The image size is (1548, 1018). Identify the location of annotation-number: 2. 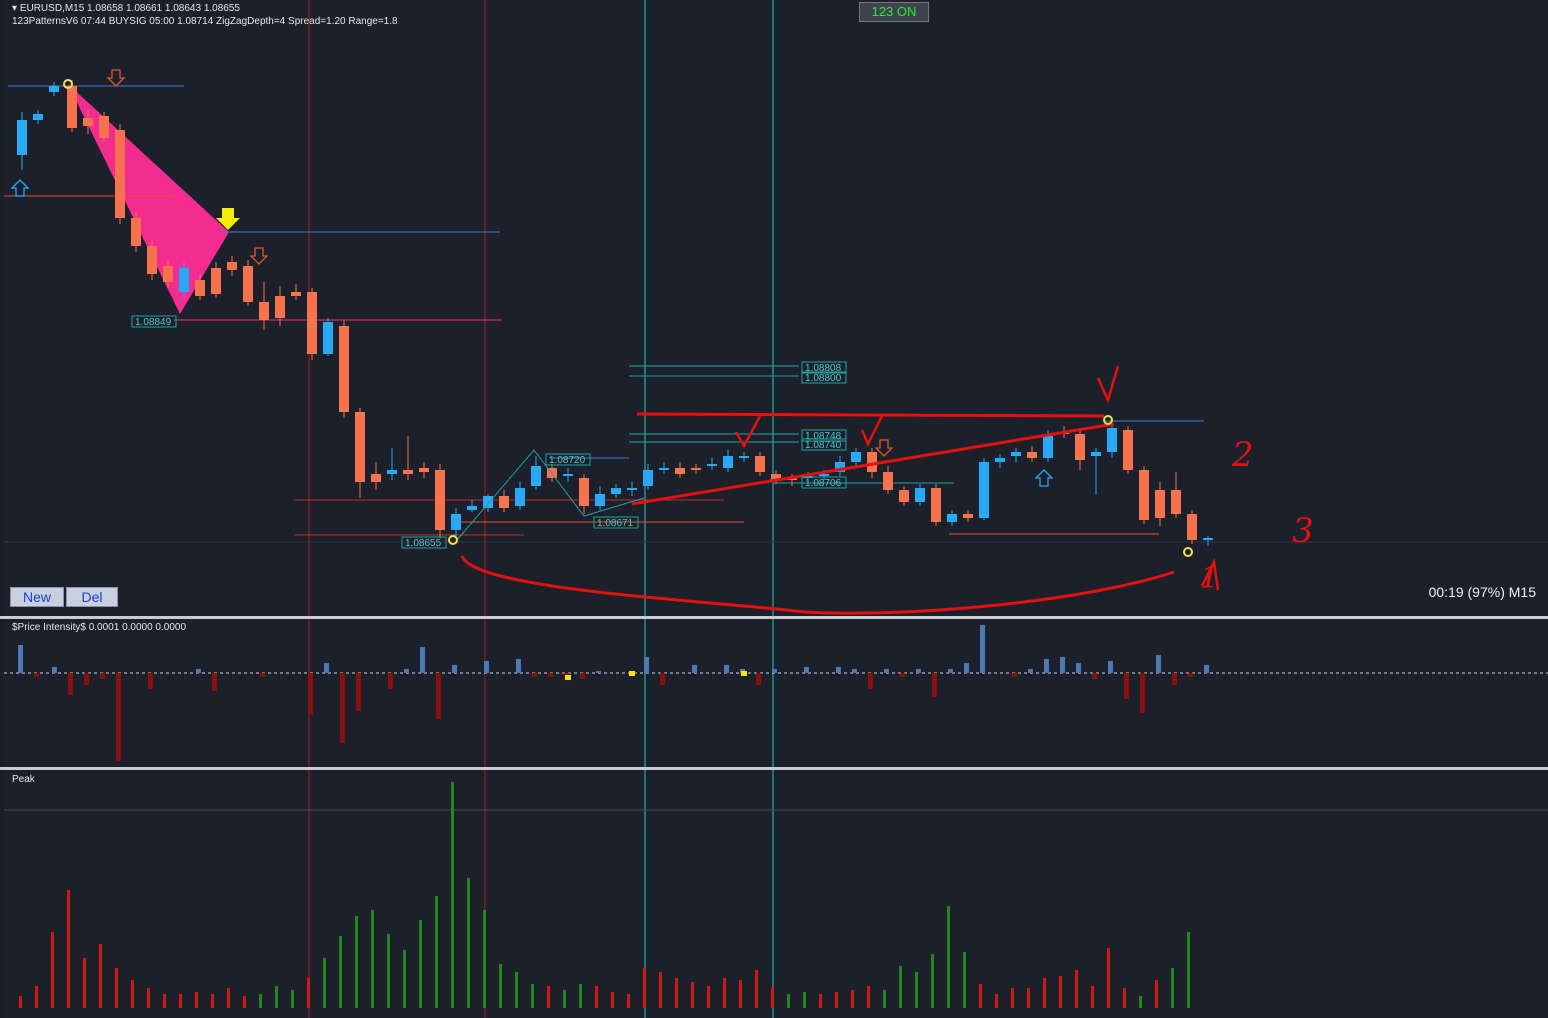
(1242, 455).